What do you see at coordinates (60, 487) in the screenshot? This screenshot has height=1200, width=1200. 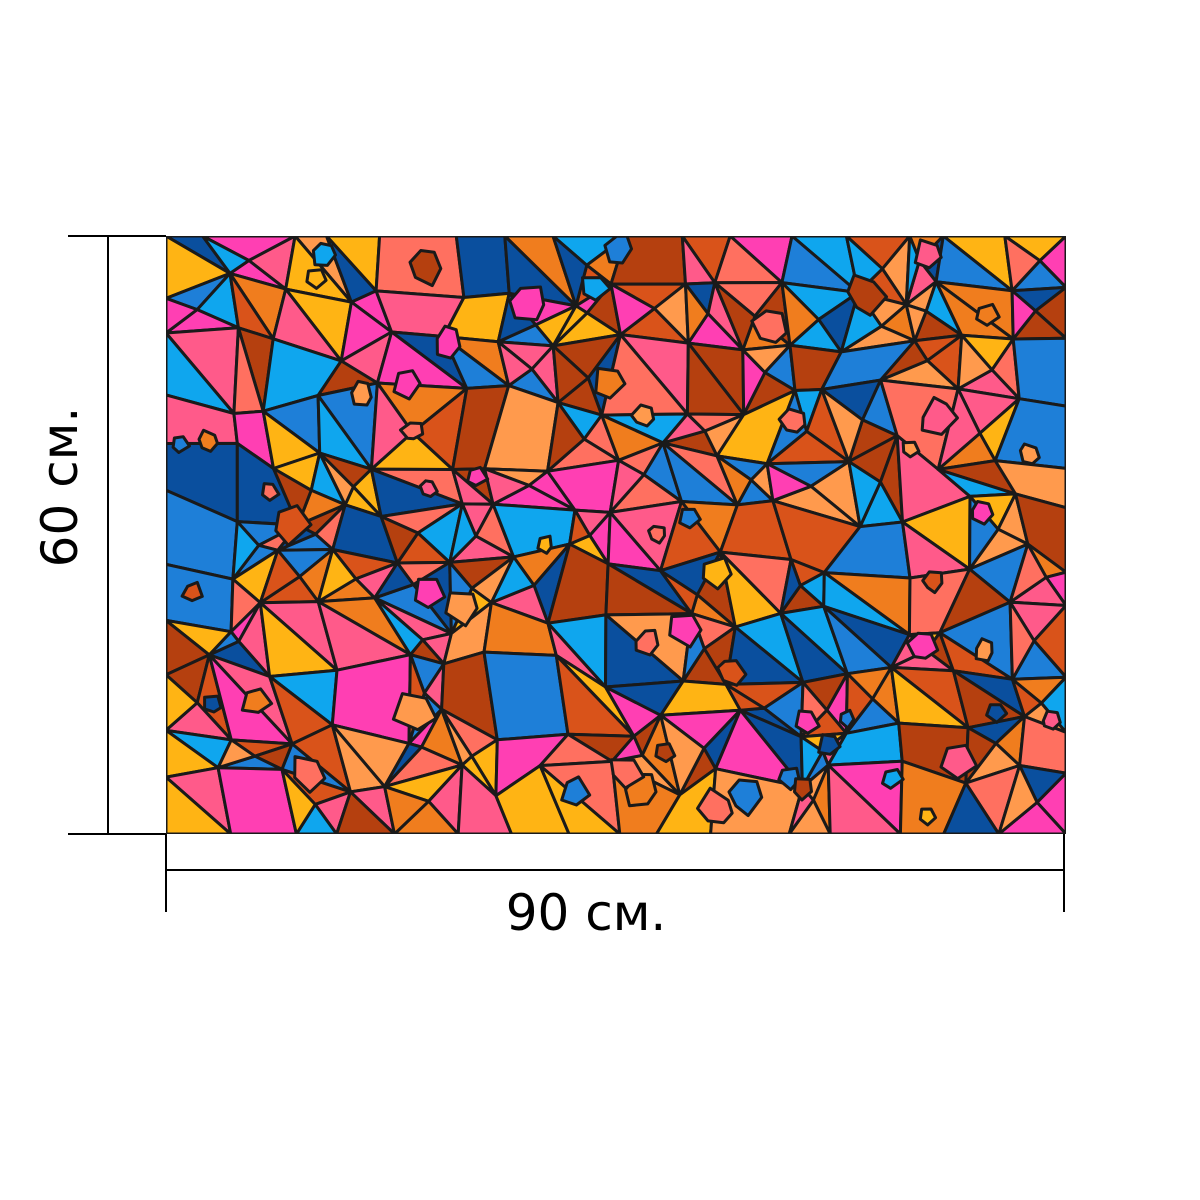 I see `height-dimension-label: 60 см.` at bounding box center [60, 487].